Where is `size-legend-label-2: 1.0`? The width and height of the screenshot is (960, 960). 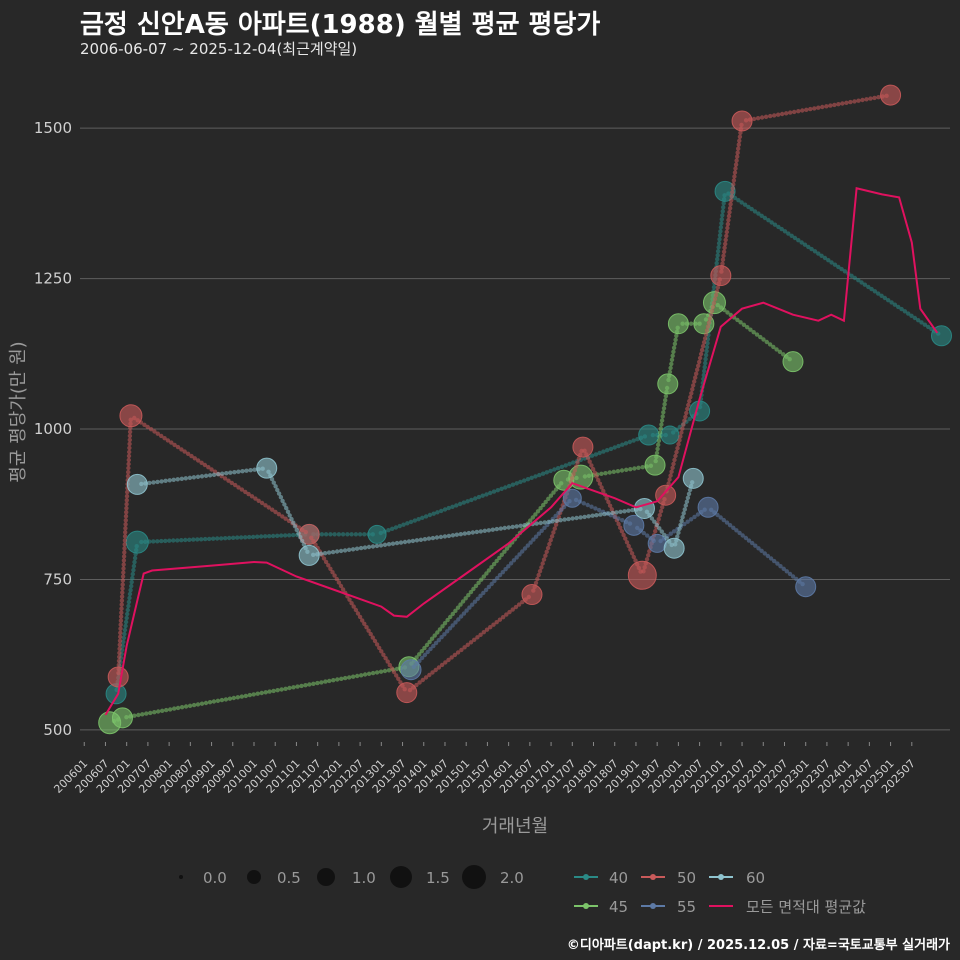 size-legend-label-2: 1.0 is located at coordinates (364, 878).